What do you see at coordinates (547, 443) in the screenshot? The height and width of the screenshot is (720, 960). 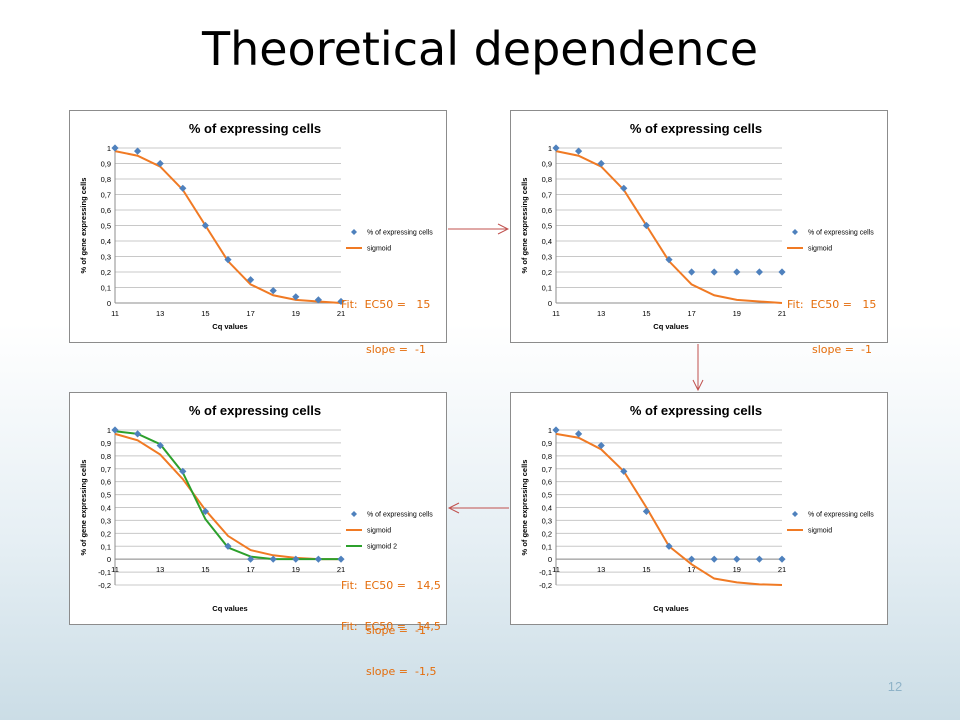 I see `y-tick-label: 0,9` at bounding box center [547, 443].